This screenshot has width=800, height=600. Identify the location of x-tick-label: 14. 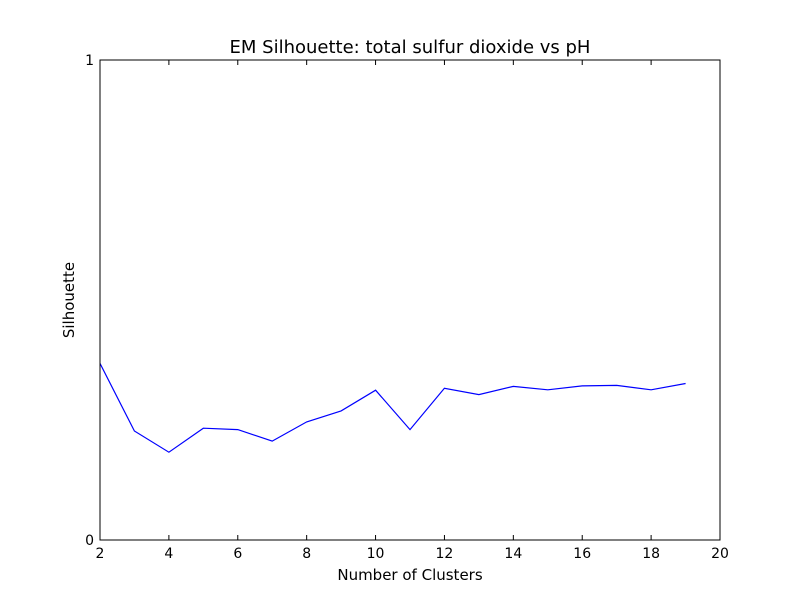
(513, 554).